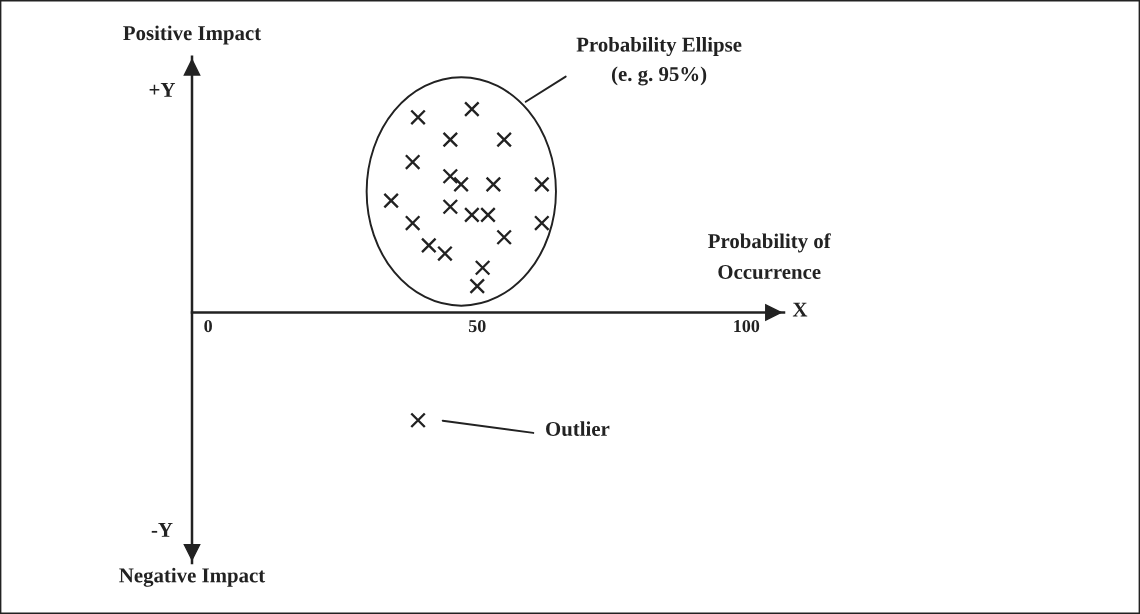 This screenshot has height=614, width=1140. Describe the element at coordinates (769, 256) in the screenshot. I see `x-axis-title: Probability of Occurrence` at that location.